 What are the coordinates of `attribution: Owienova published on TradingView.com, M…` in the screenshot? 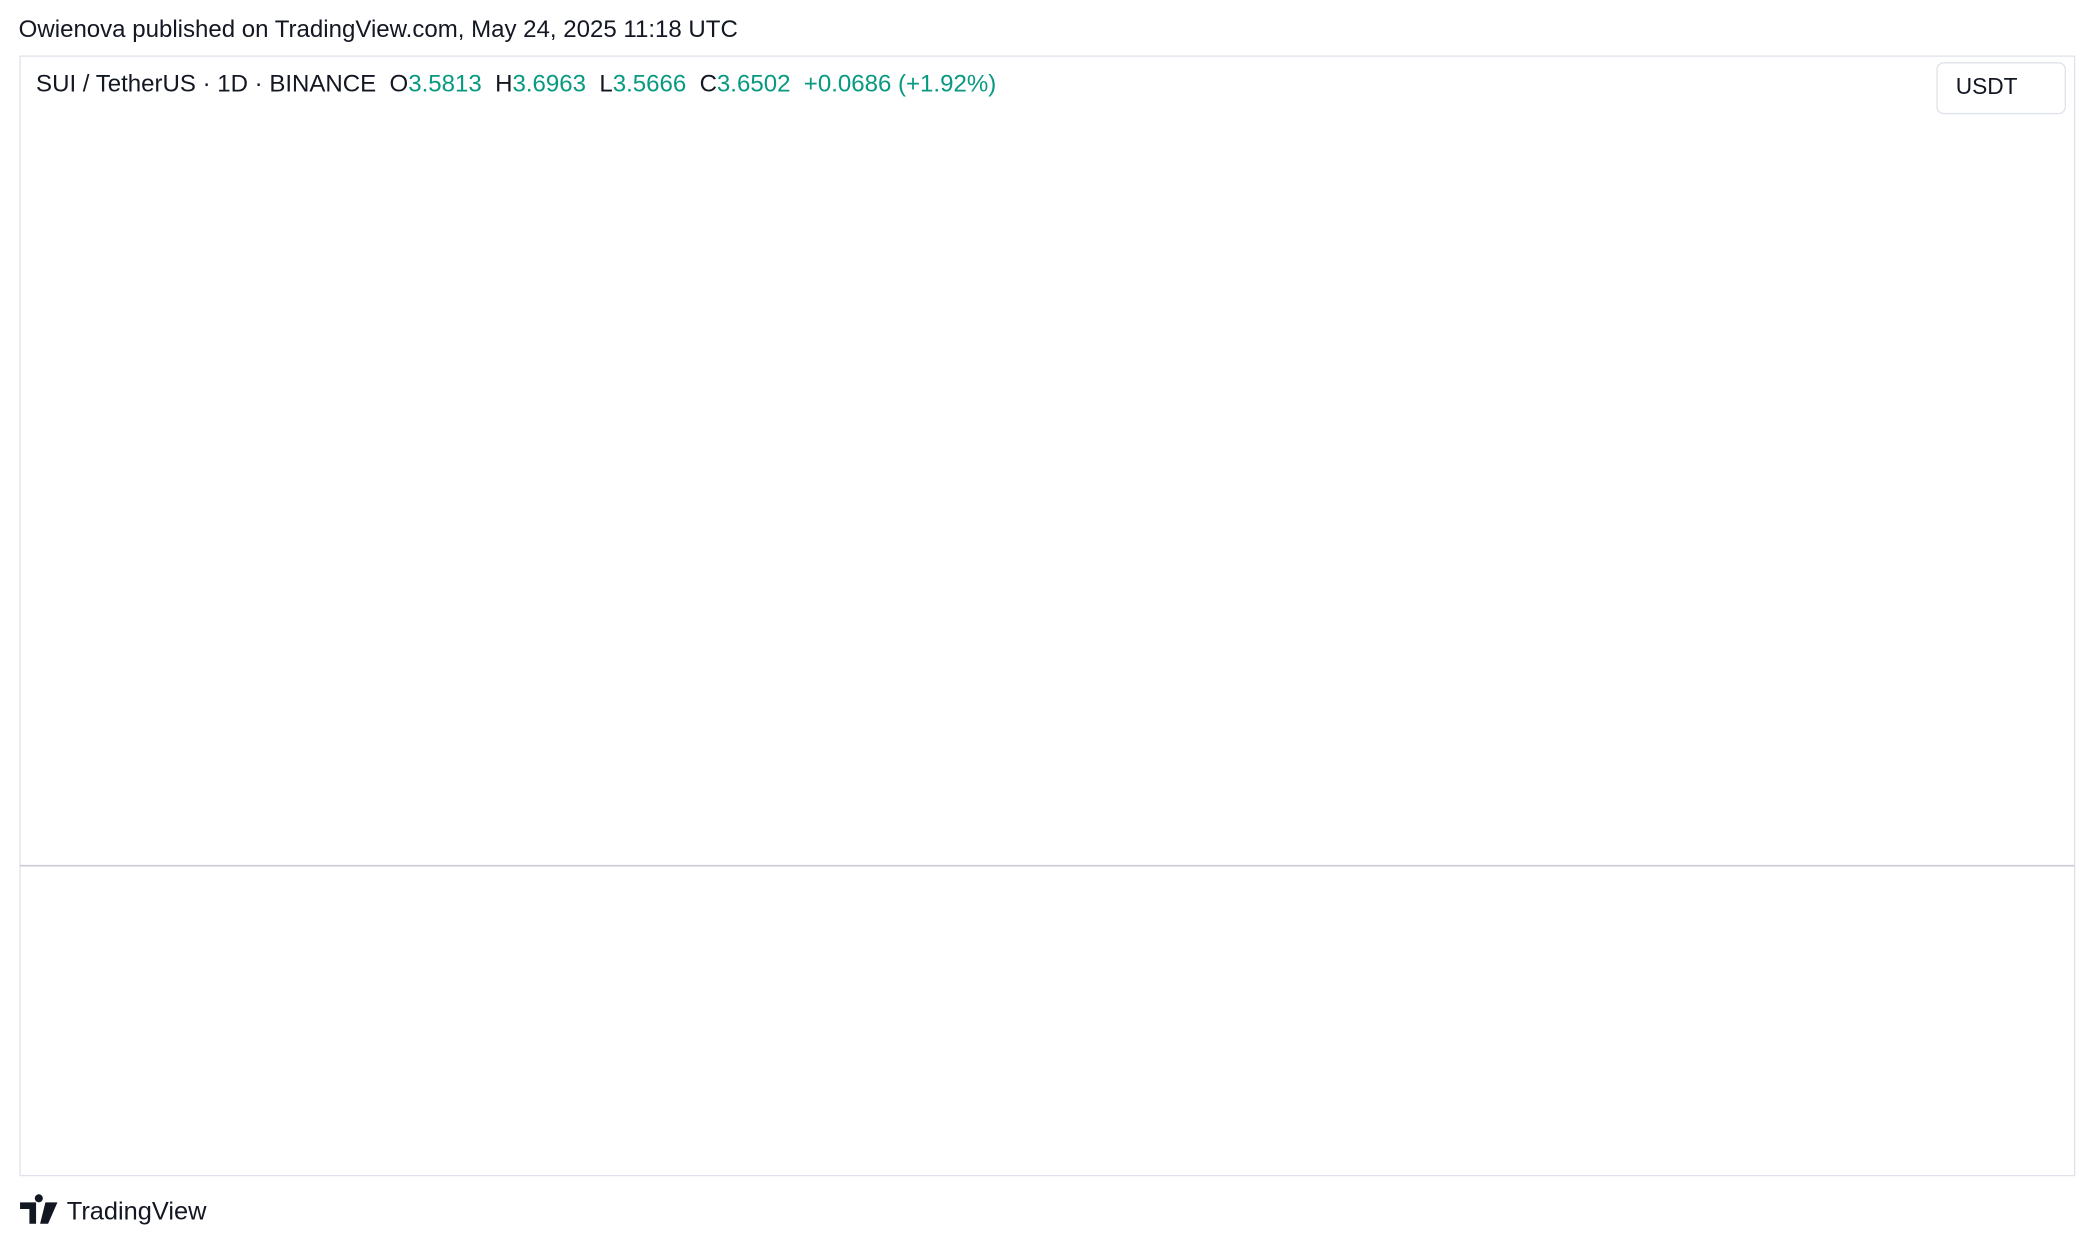 It's located at (378, 29).